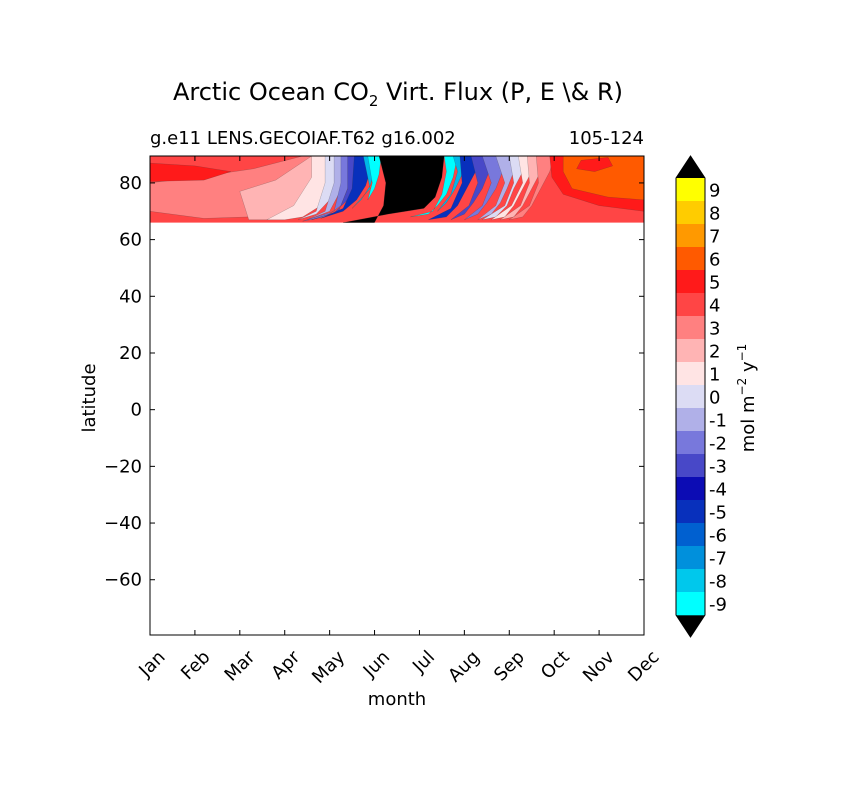  I want to click on x-tick-label: Aug, so click(464, 667).